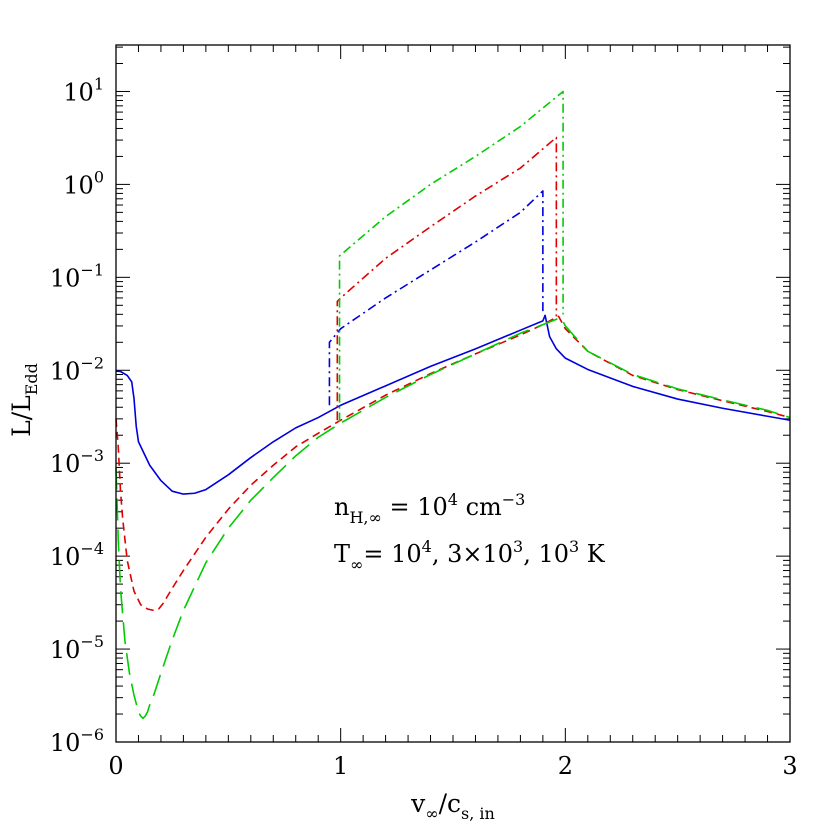 The image size is (830, 830). What do you see at coordinates (480, 507) in the screenshot?
I see `annotation-part: cm` at bounding box center [480, 507].